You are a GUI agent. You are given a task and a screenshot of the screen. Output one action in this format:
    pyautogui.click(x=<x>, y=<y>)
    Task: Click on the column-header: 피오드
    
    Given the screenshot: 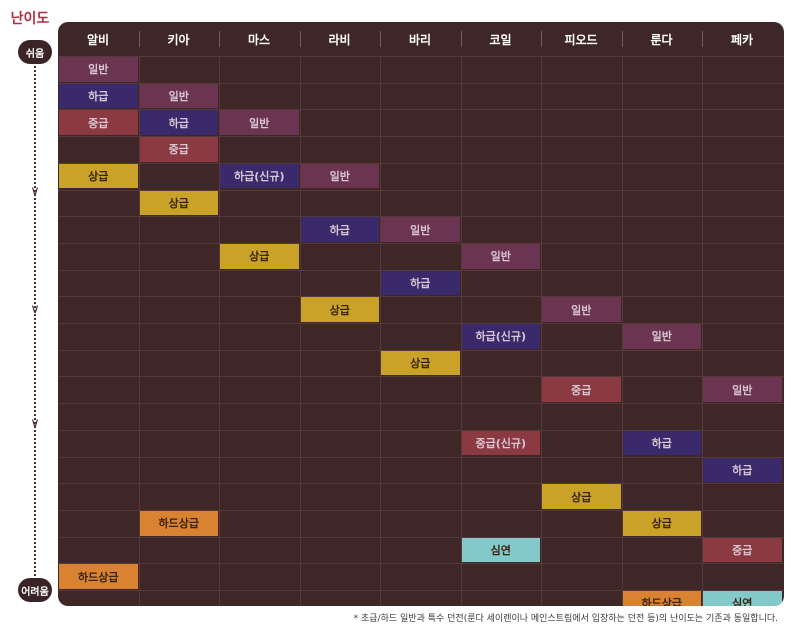 What is the action you would take?
    pyautogui.click(x=581, y=39)
    